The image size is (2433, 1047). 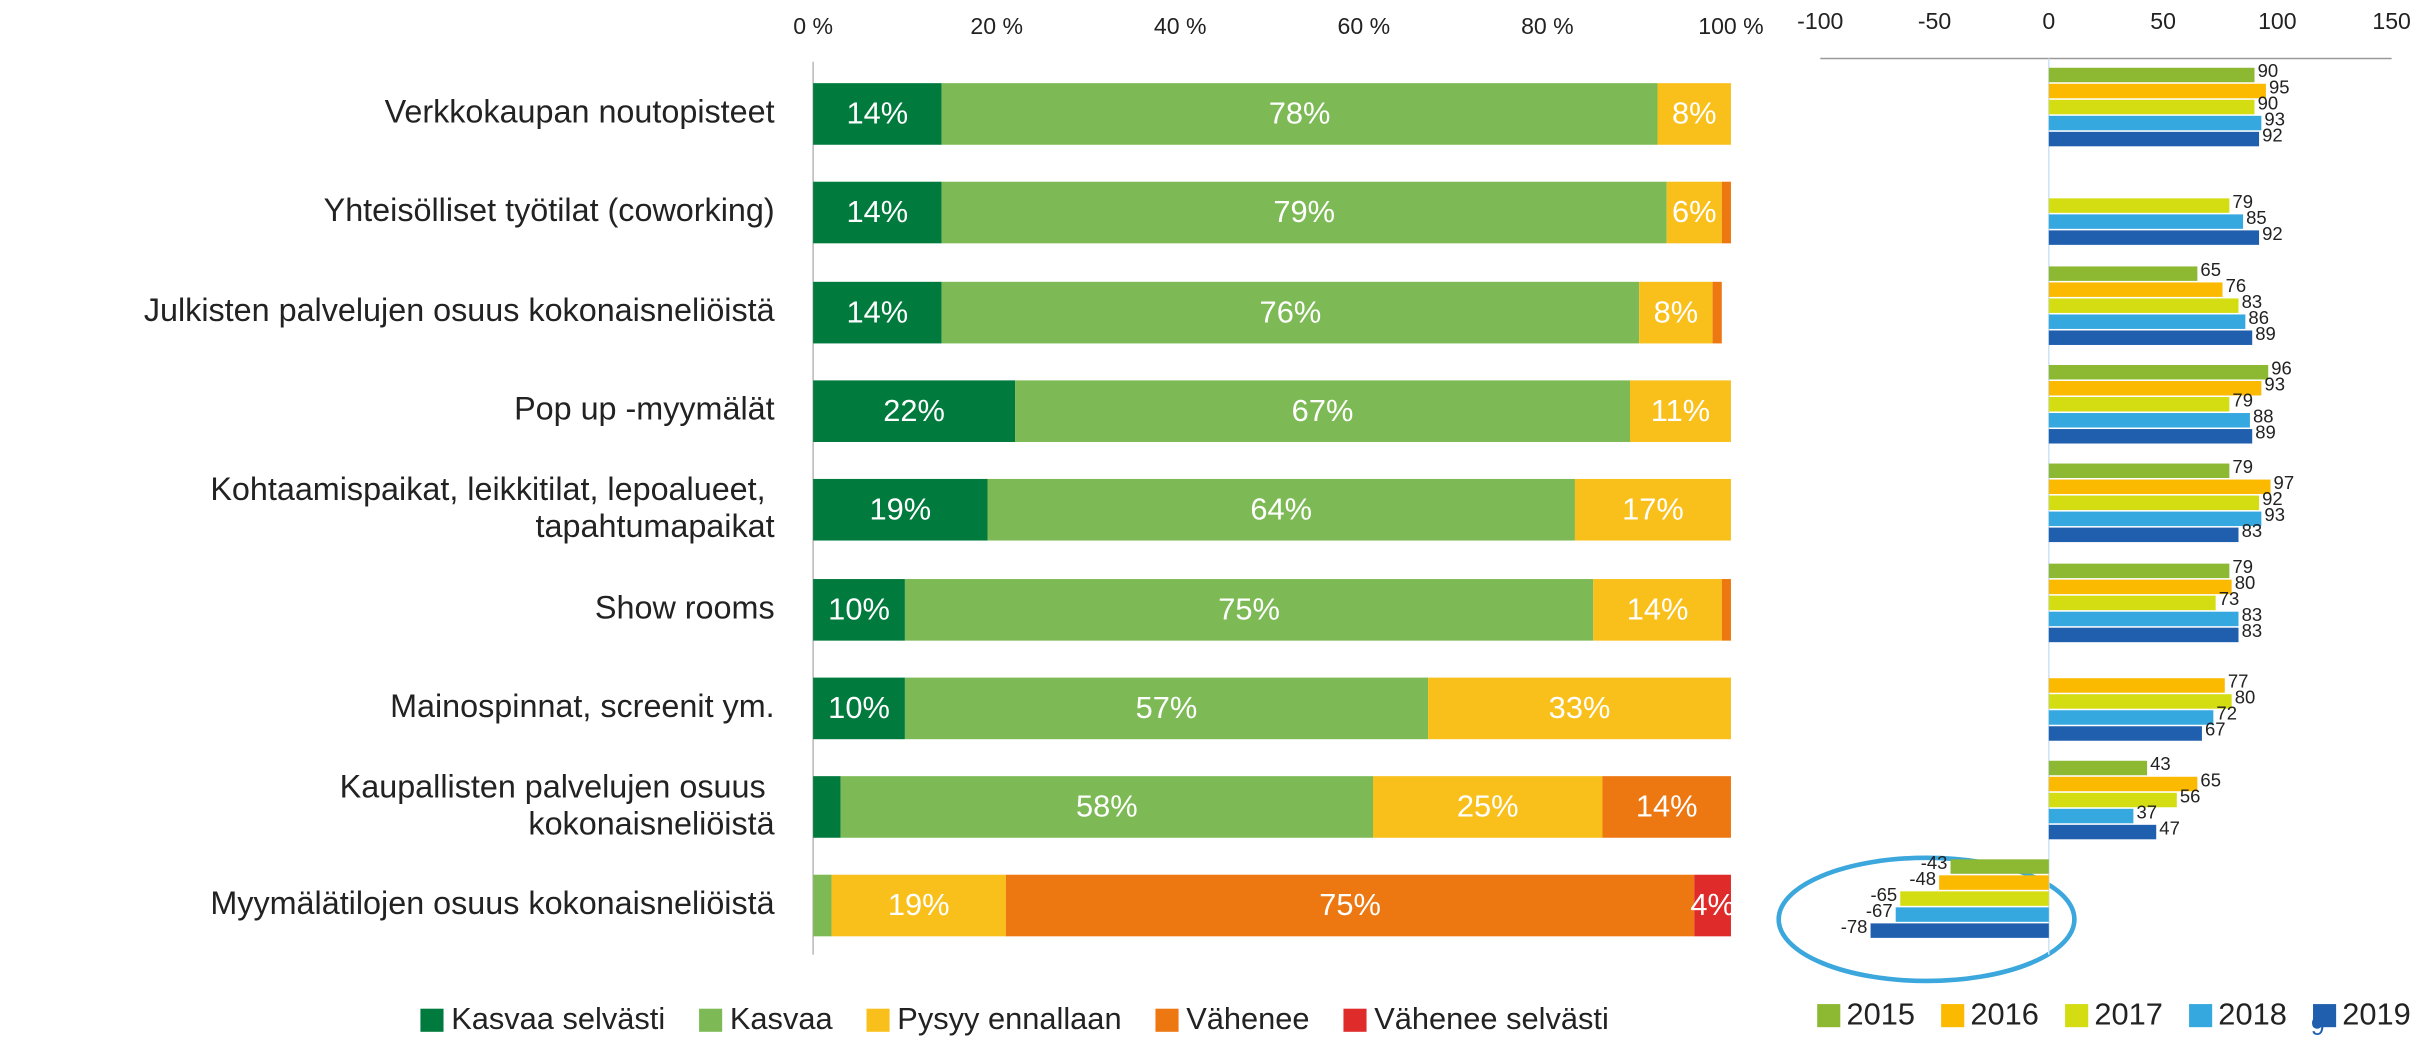 What do you see at coordinates (1879, 910) in the screenshot?
I see `data-label: -67` at bounding box center [1879, 910].